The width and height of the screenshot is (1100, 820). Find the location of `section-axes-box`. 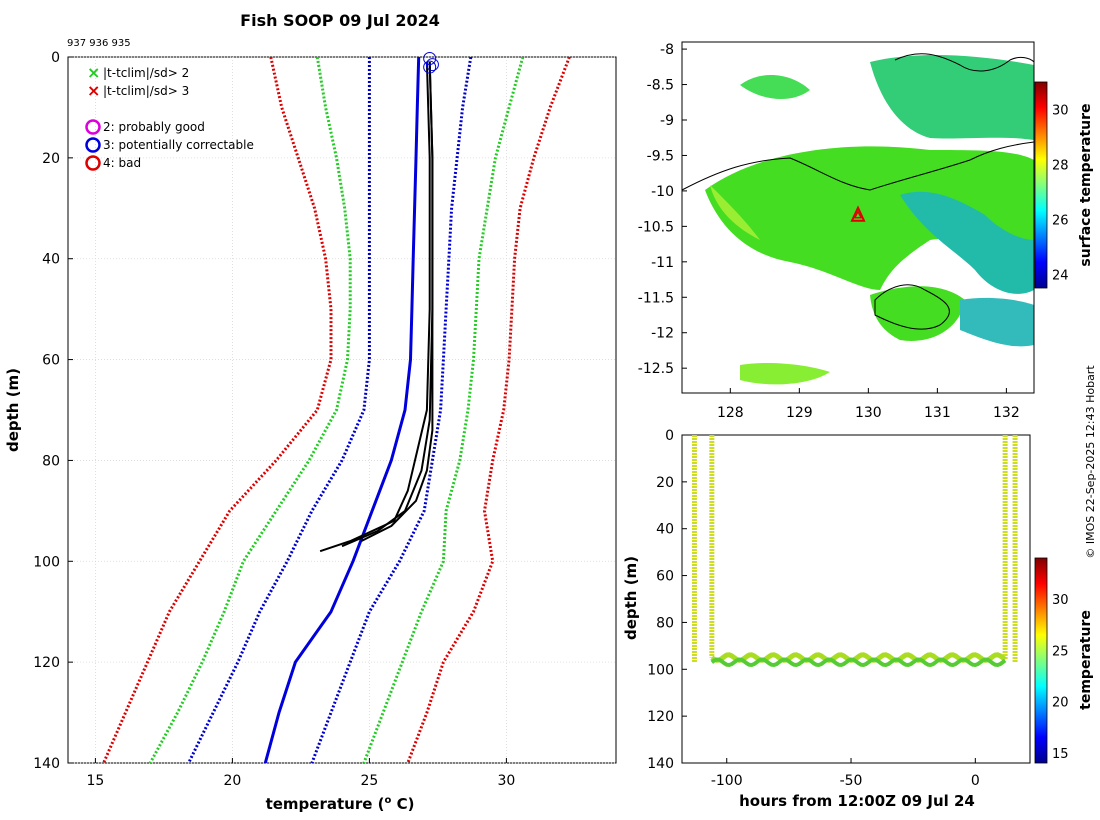

section-axes-box is located at coordinates (856, 599).